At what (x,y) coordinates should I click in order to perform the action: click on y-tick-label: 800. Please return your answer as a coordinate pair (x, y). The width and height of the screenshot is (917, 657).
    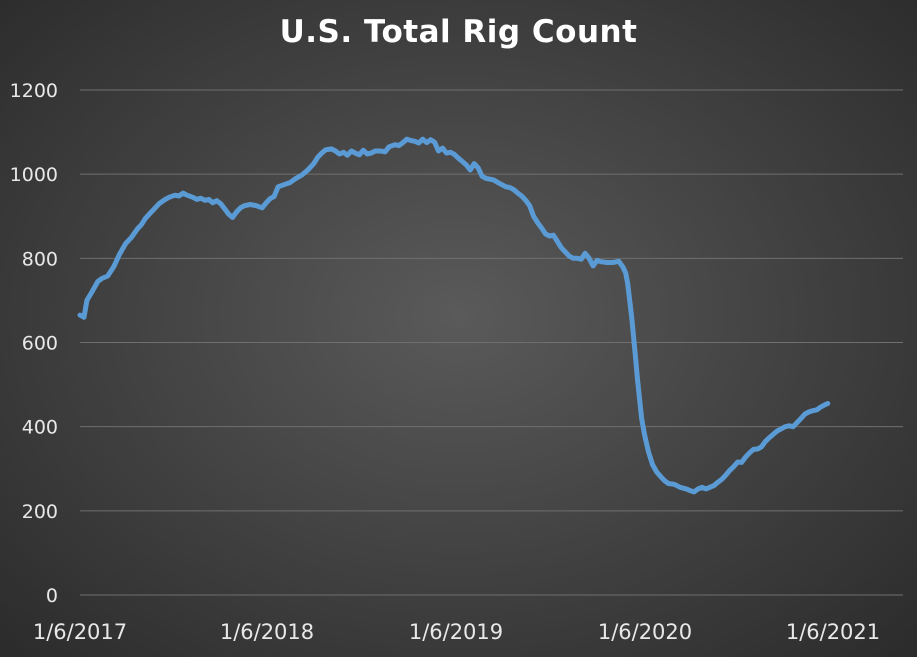
    Looking at the image, I should click on (40, 259).